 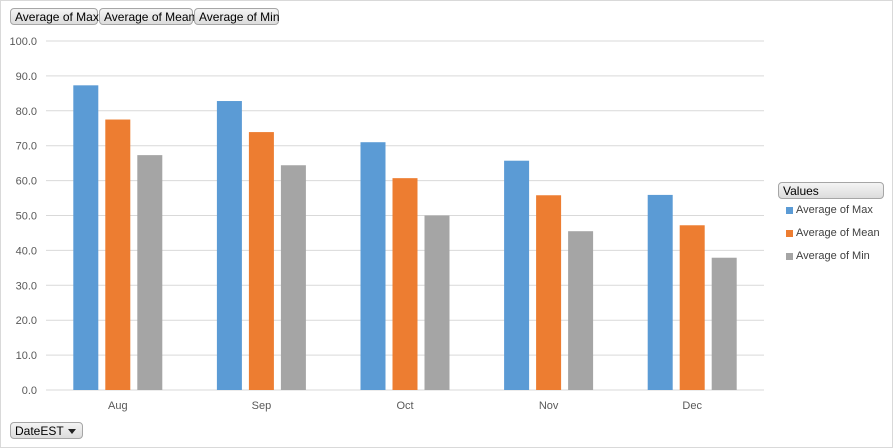 I want to click on legend-label-mean: Average of Mean, so click(x=838, y=233).